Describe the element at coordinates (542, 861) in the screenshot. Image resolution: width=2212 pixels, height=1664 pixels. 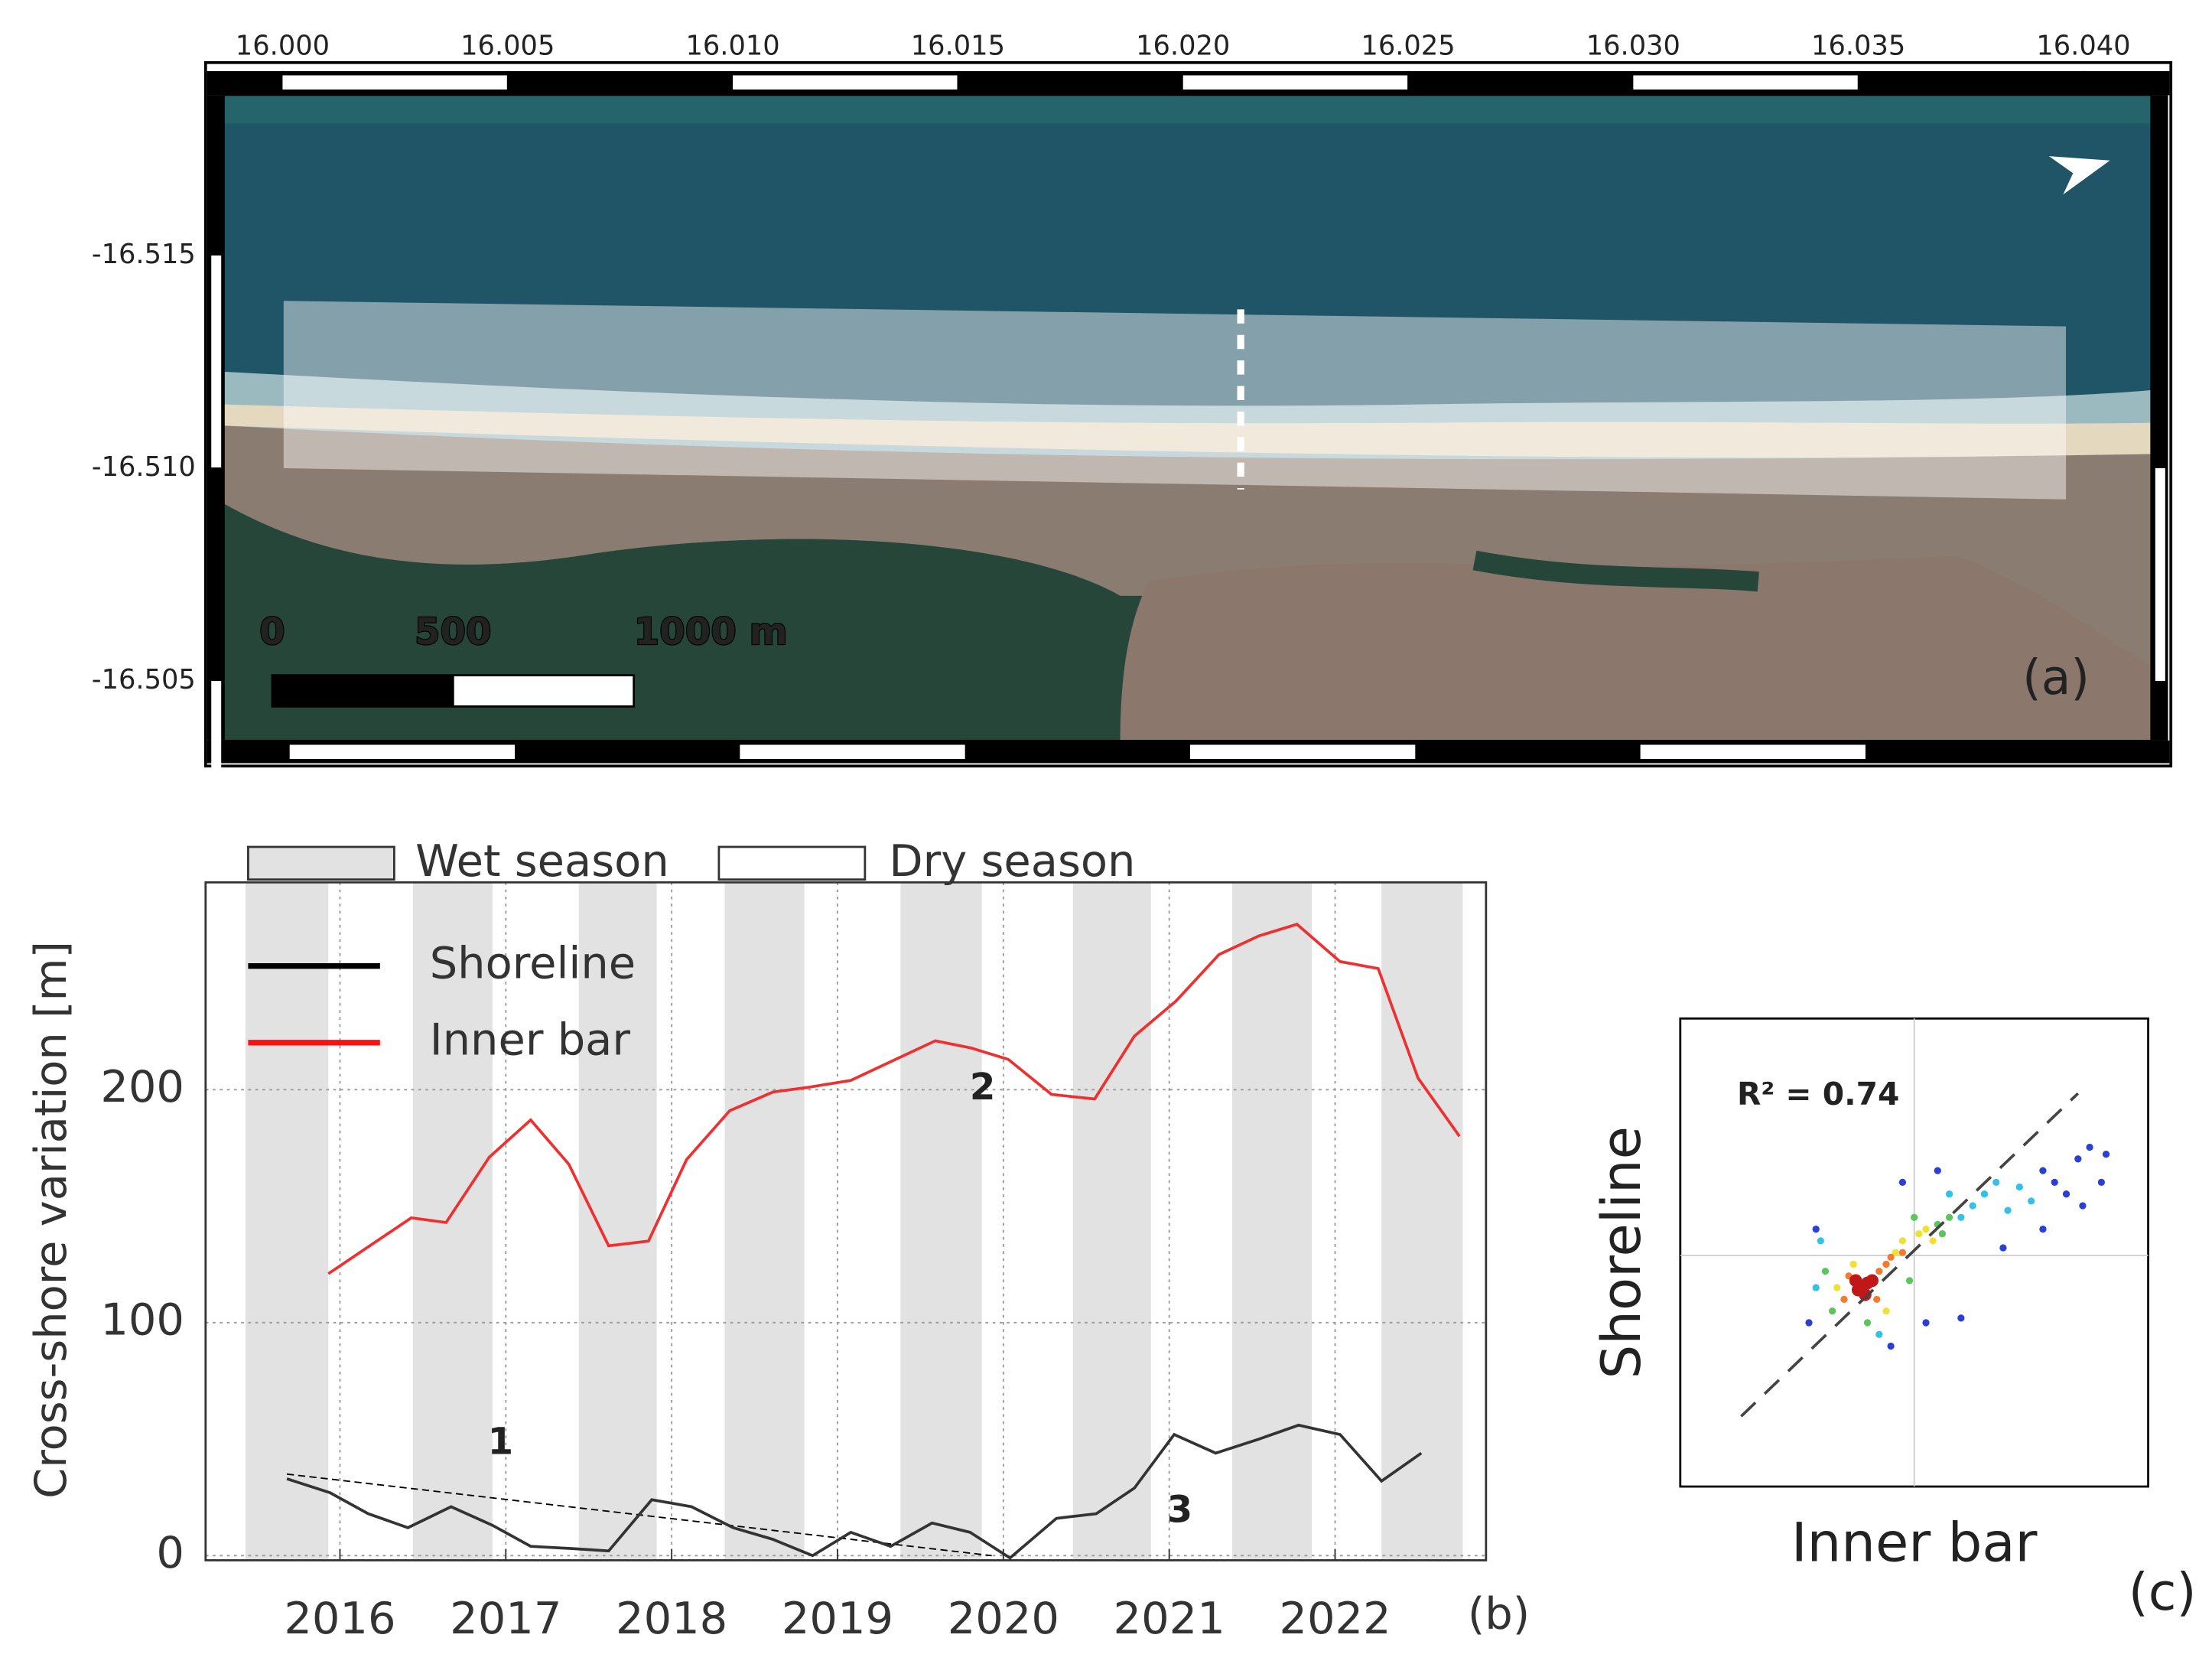
I see `legend-label: Wet season` at that location.